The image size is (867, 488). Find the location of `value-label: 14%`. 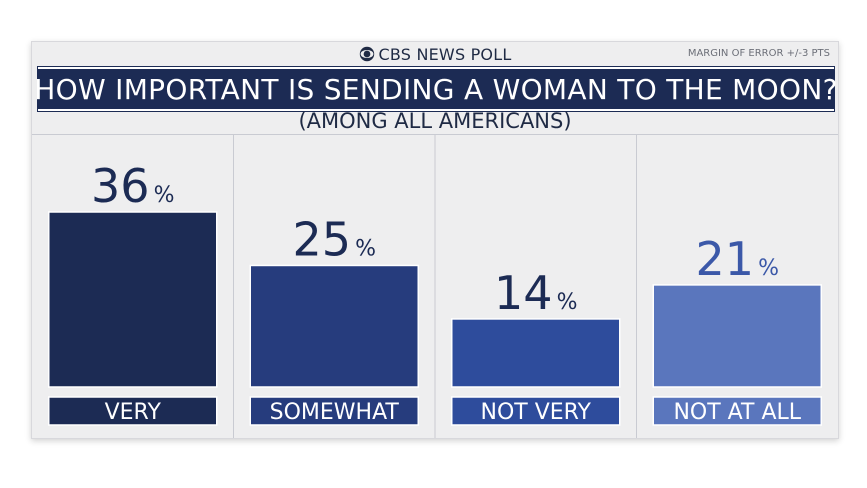

value-label: 14% is located at coordinates (535, 293).